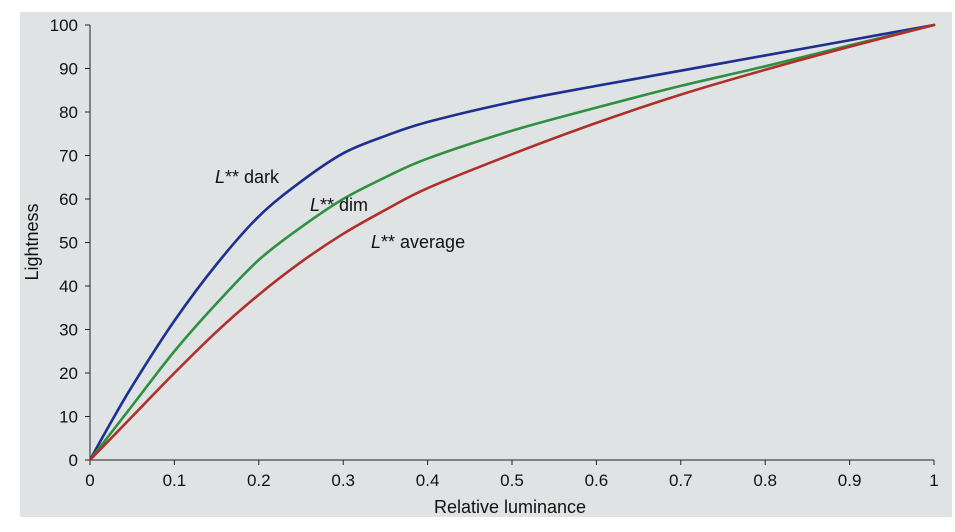  Describe the element at coordinates (597, 480) in the screenshot. I see `x-tick-label: 0.6` at that location.